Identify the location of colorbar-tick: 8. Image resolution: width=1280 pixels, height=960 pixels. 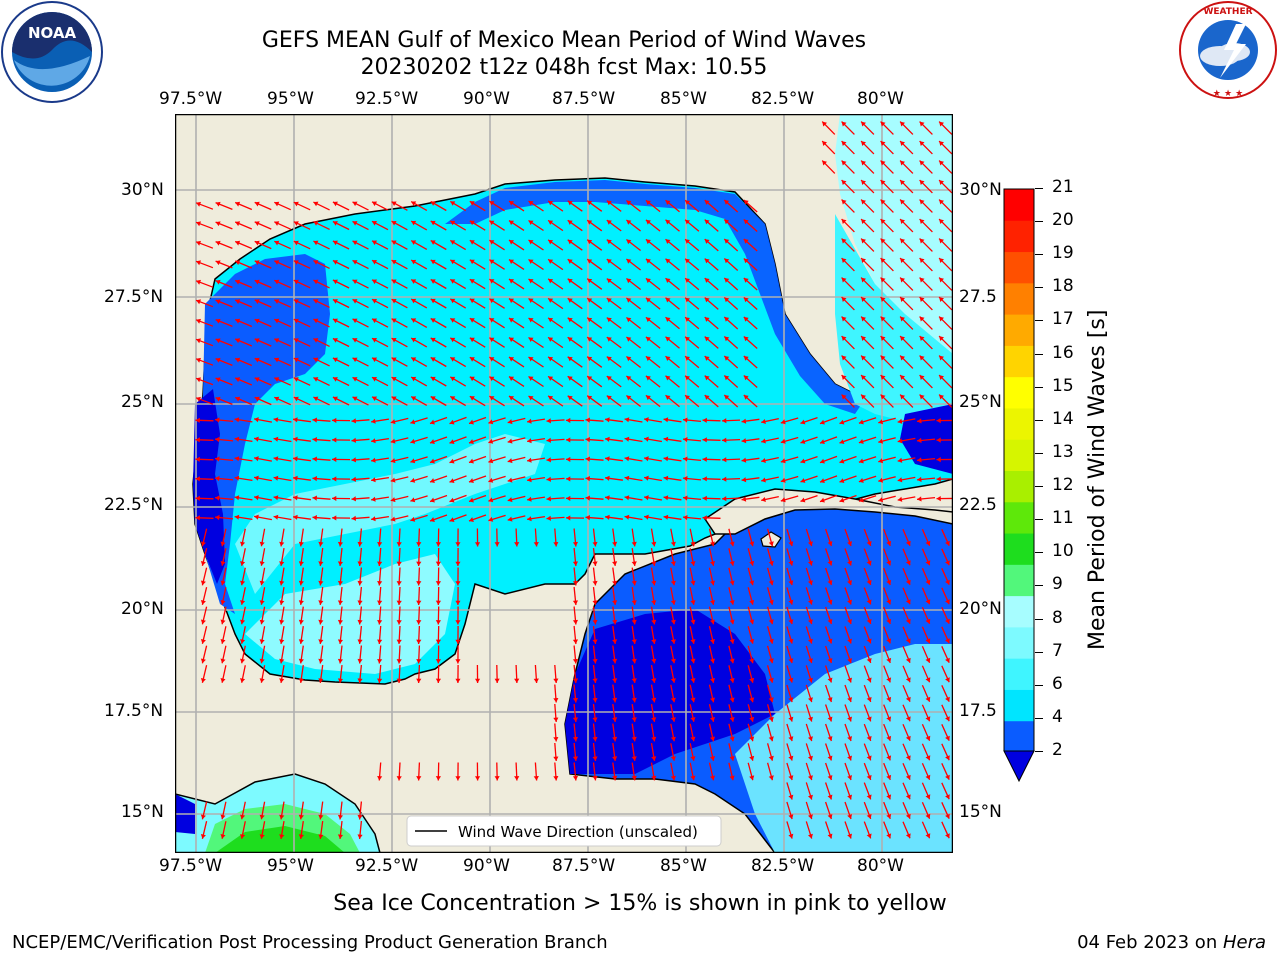
(1057, 617).